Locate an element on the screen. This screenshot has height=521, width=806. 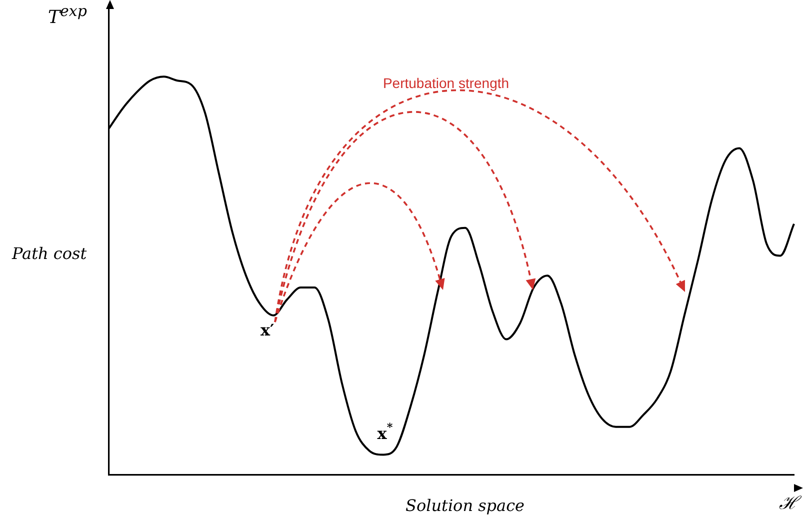
annotation: Pertubation strength is located at coordinates (446, 83).